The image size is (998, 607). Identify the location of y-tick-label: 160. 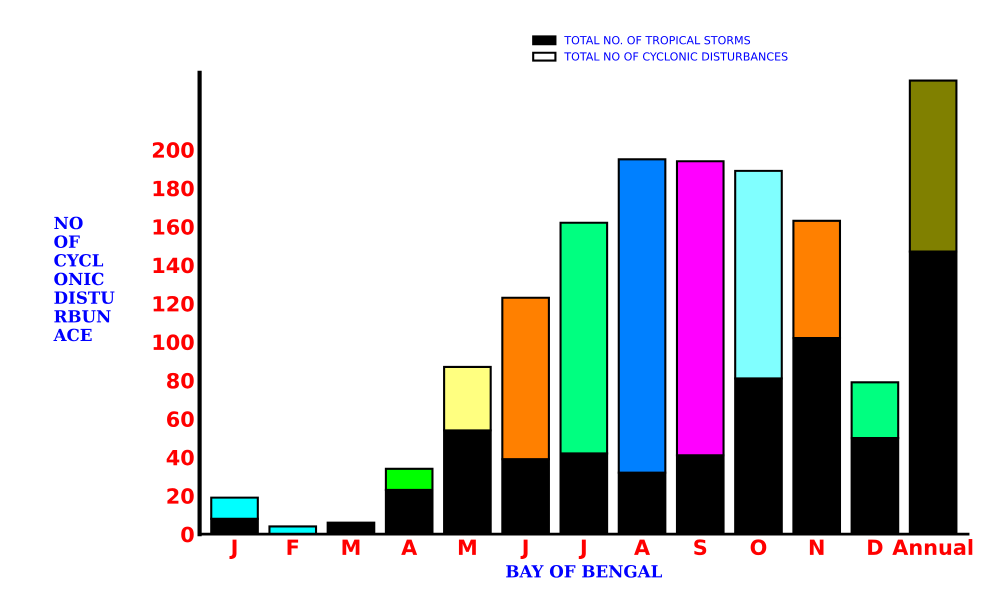
(174, 227).